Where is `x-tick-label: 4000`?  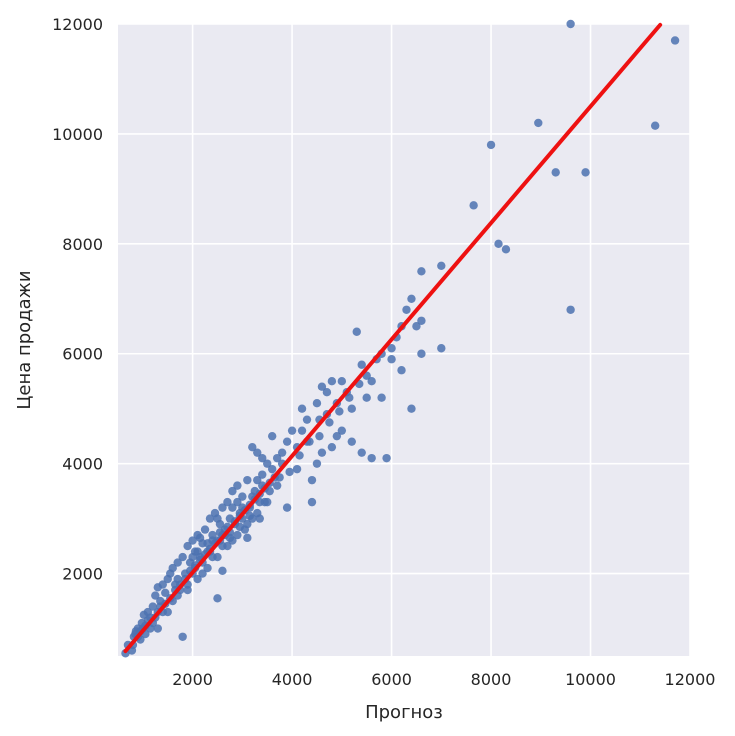 x-tick-label: 4000 is located at coordinates (292, 679).